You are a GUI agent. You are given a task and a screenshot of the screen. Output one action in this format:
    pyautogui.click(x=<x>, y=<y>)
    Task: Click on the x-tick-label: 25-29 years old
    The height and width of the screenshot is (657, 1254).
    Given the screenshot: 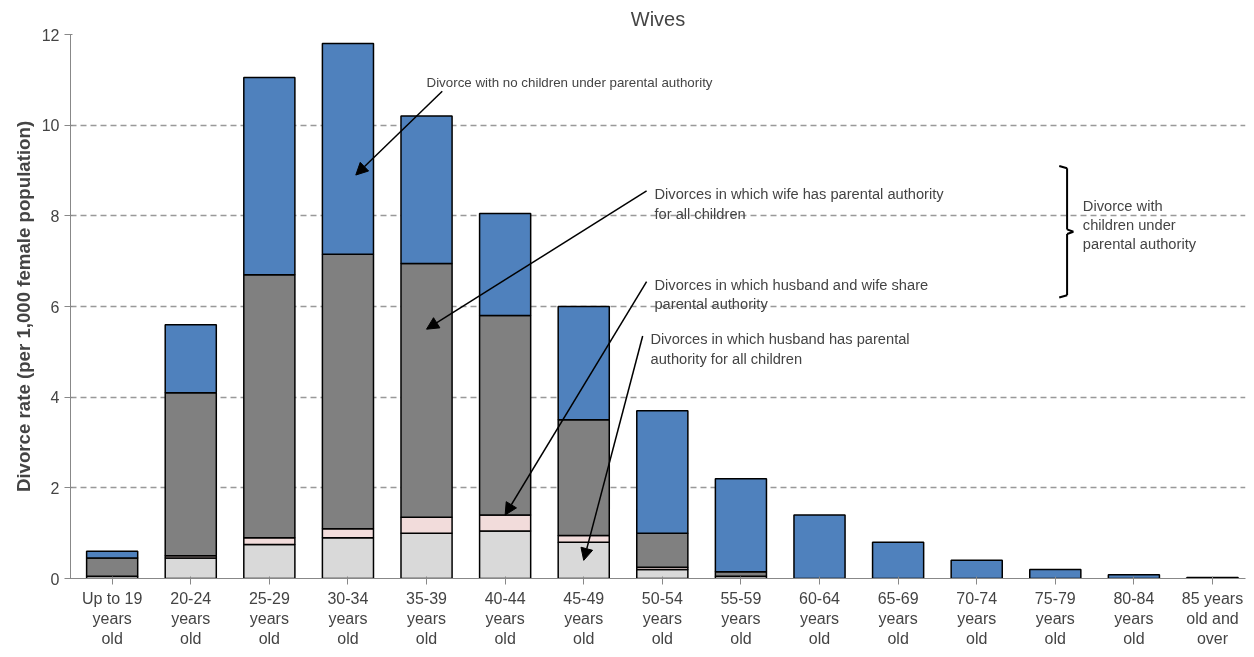 What is the action you would take?
    pyautogui.click(x=269, y=618)
    